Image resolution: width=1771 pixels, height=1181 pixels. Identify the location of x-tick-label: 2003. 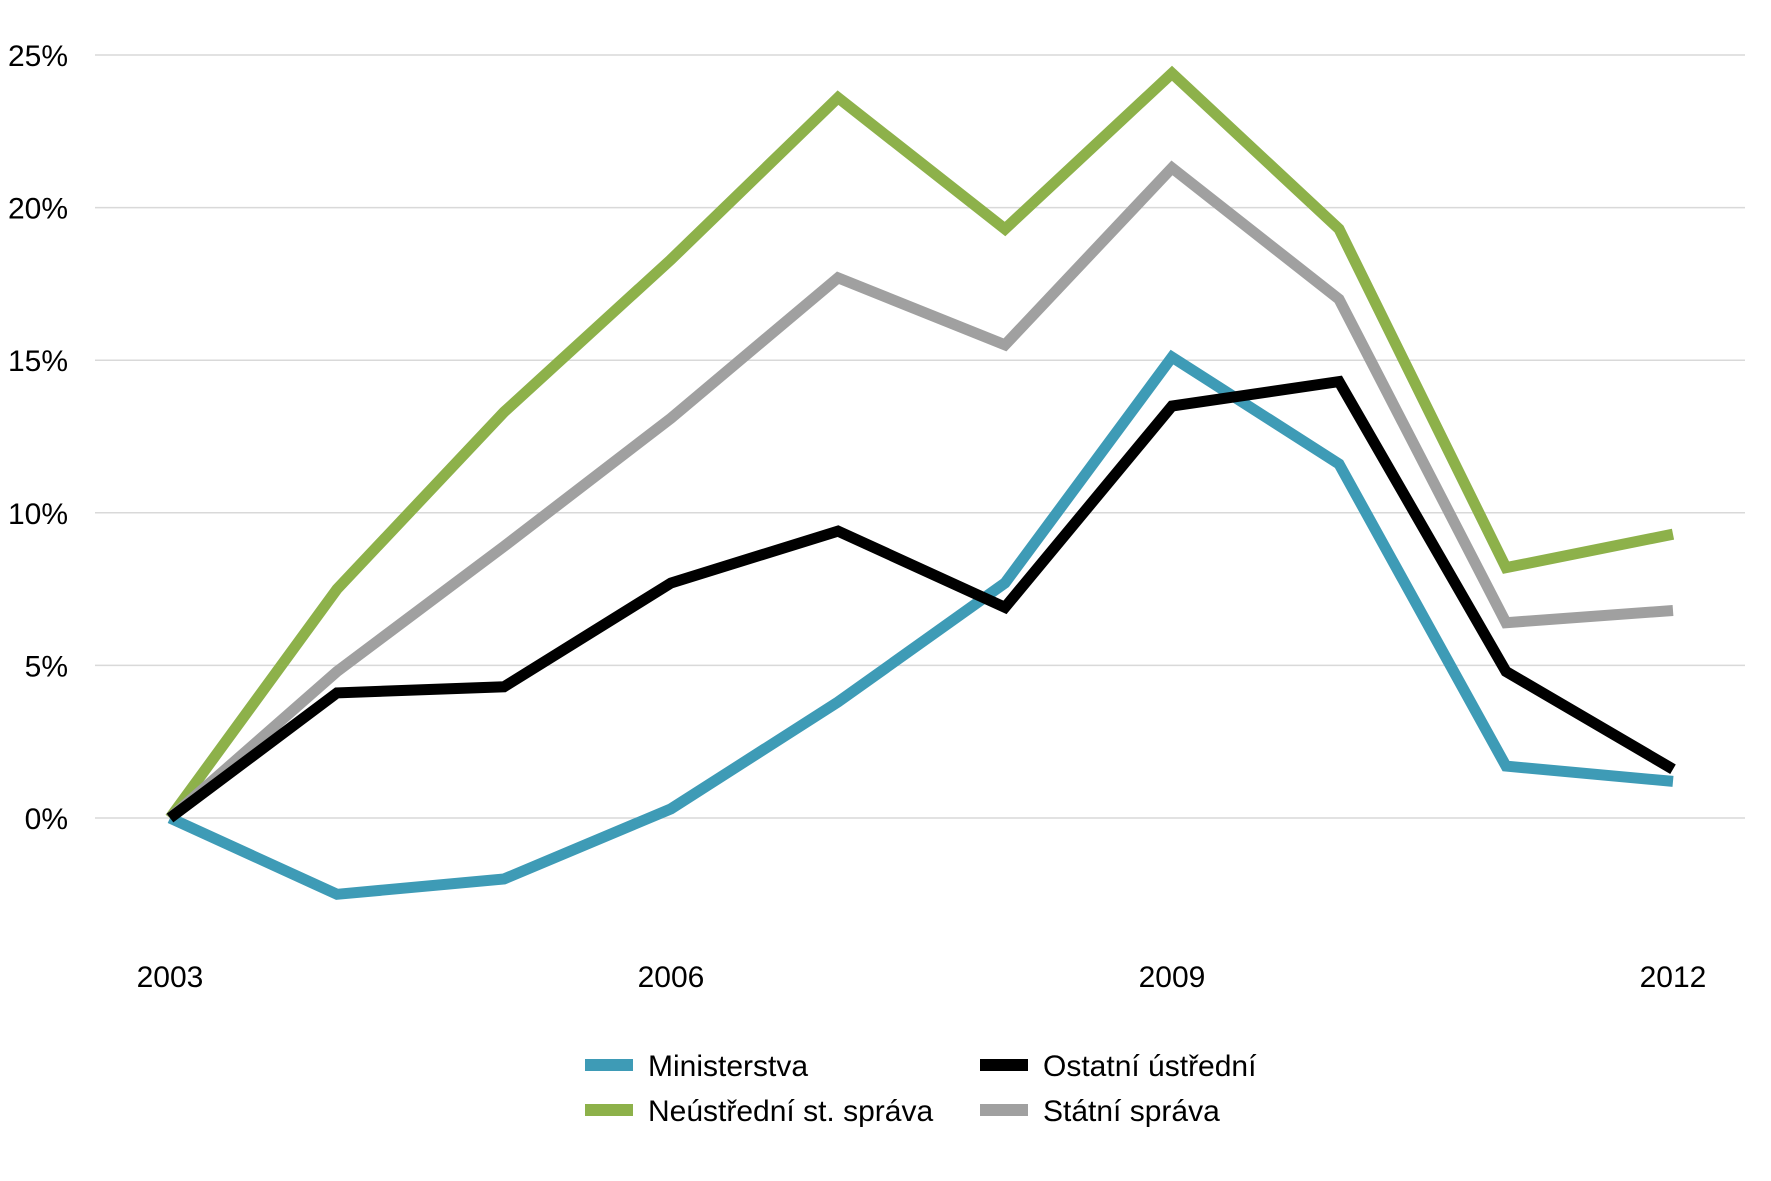
(170, 977).